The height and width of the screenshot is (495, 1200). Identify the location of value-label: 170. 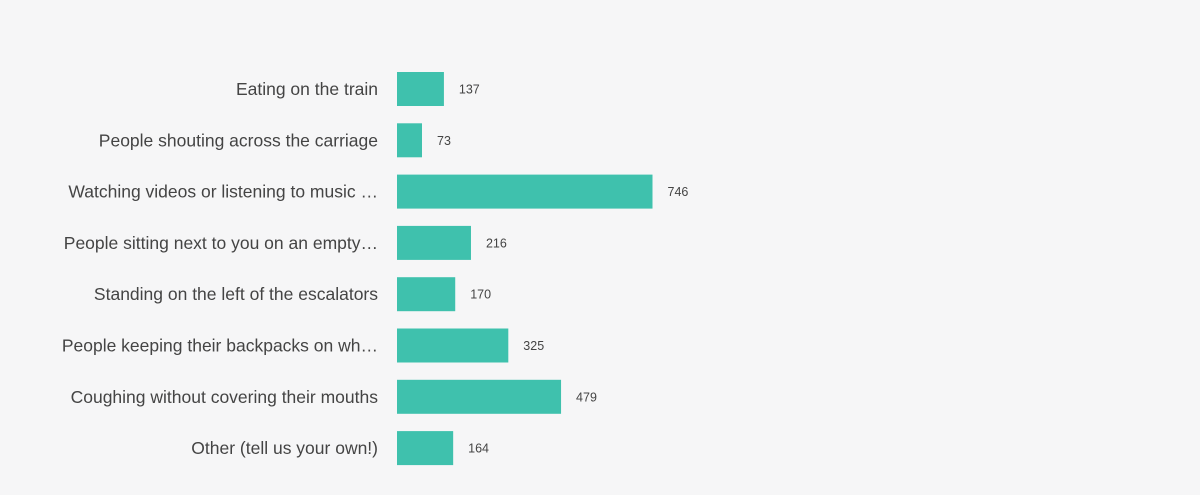
(480, 295).